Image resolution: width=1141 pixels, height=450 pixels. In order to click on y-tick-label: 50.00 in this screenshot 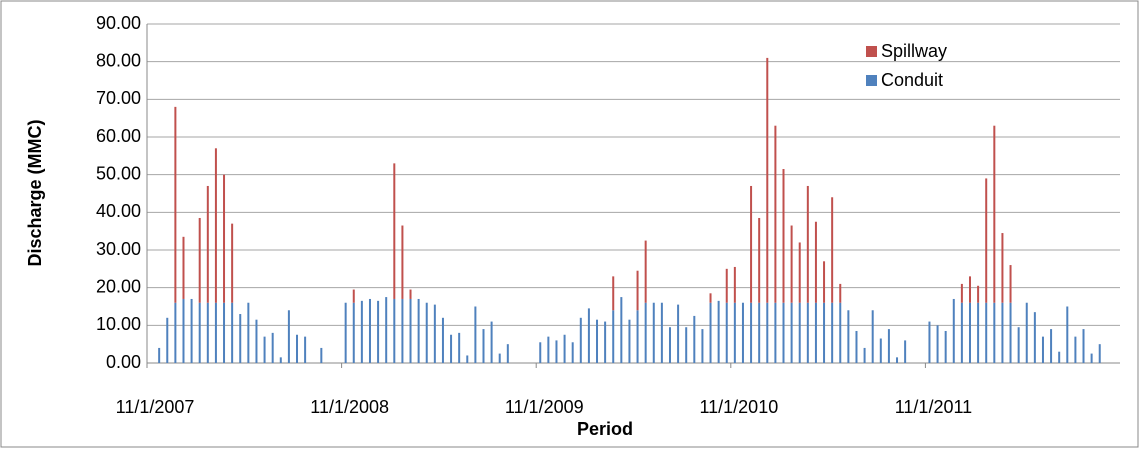, I will do `click(118, 173)`.